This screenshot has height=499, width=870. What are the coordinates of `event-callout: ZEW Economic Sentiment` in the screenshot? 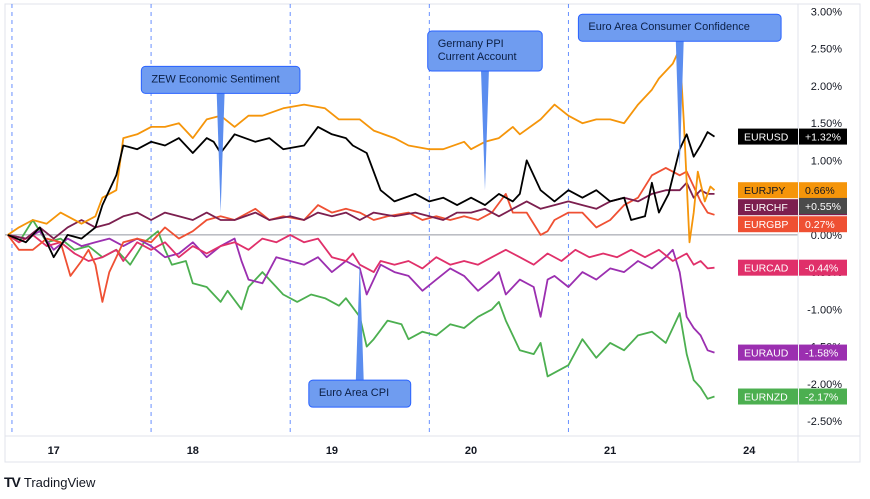 It's located at (220, 139).